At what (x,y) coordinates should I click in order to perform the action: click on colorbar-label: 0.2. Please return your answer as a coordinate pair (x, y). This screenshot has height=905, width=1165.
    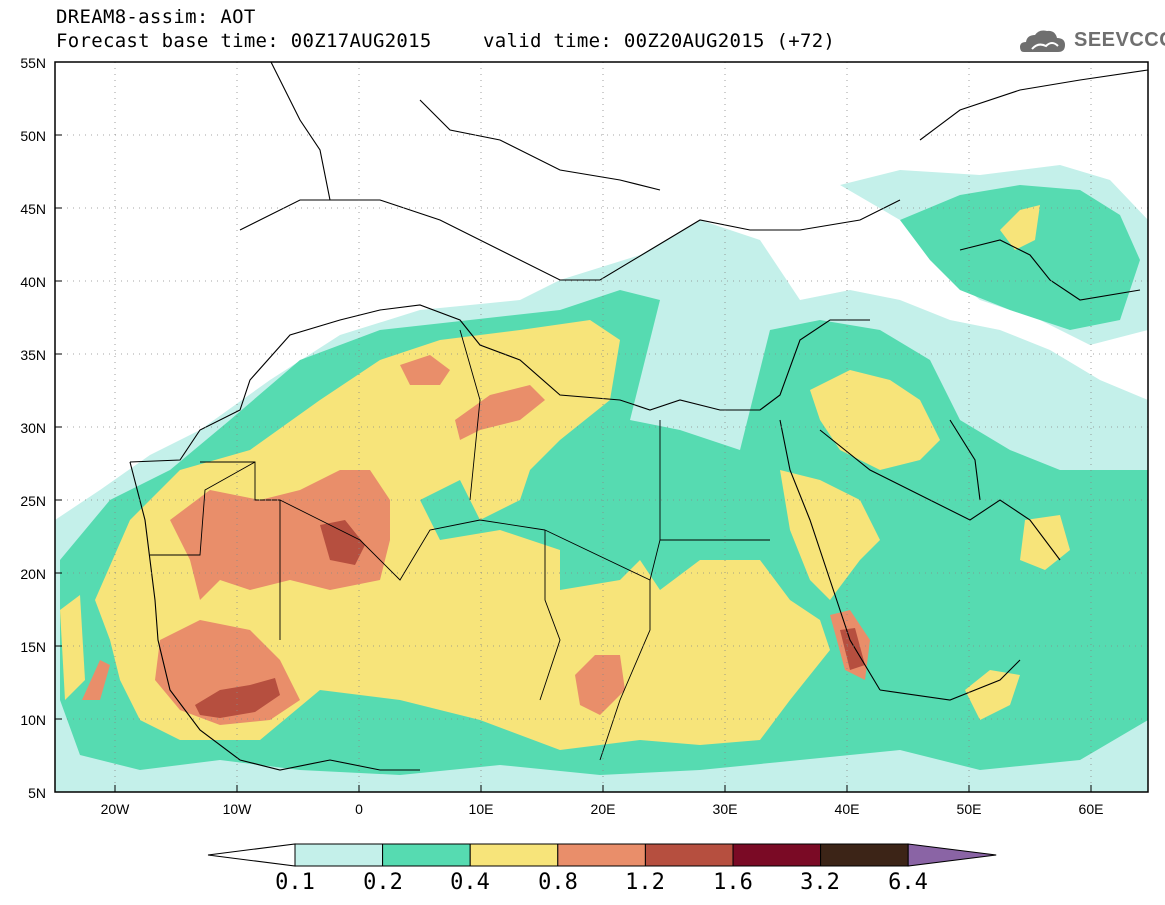
    Looking at the image, I should click on (383, 882).